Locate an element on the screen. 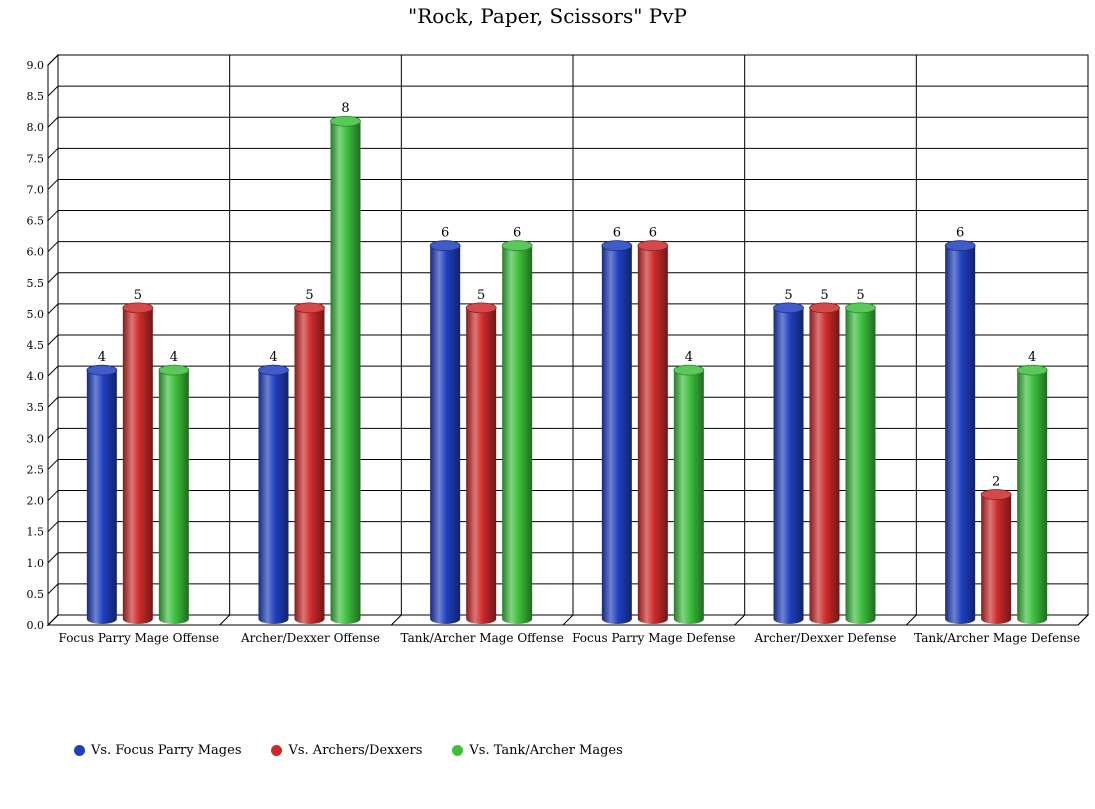  y-tick-label: 8.5 is located at coordinates (36, 96).